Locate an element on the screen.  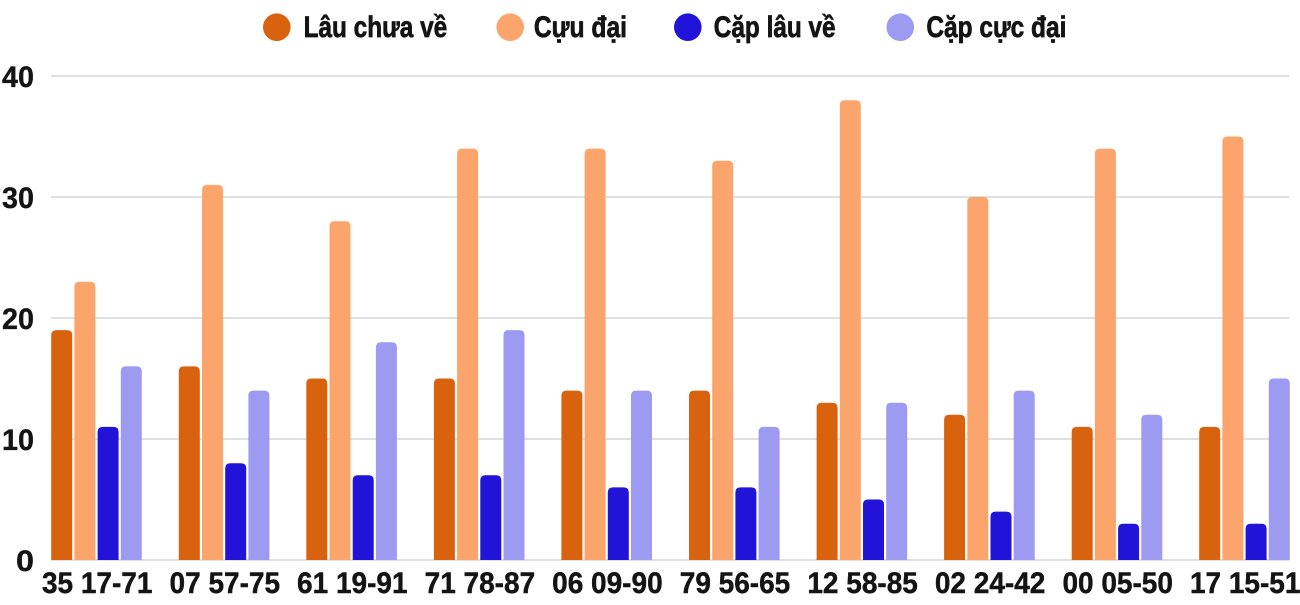
svg-text: 17 15-51 is located at coordinates (1245, 583).